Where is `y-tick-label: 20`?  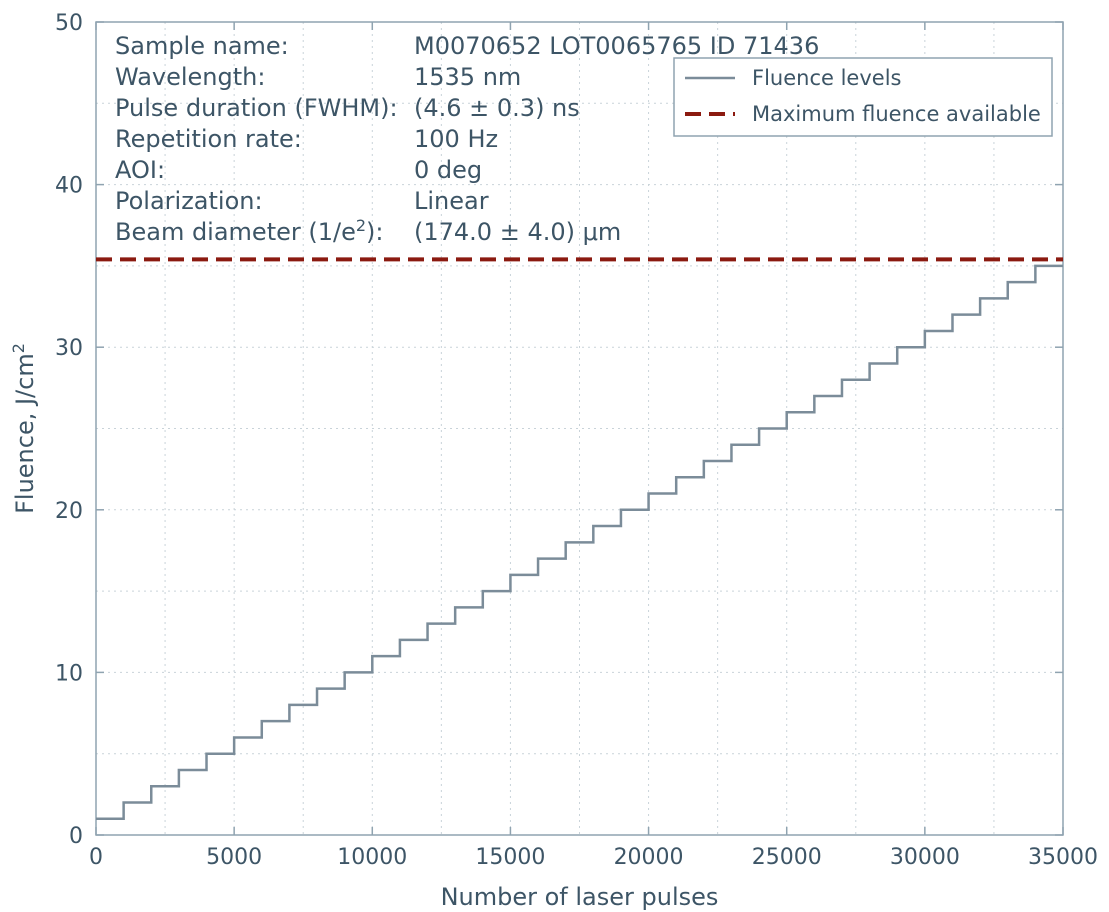 y-tick-label: 20 is located at coordinates (69, 511).